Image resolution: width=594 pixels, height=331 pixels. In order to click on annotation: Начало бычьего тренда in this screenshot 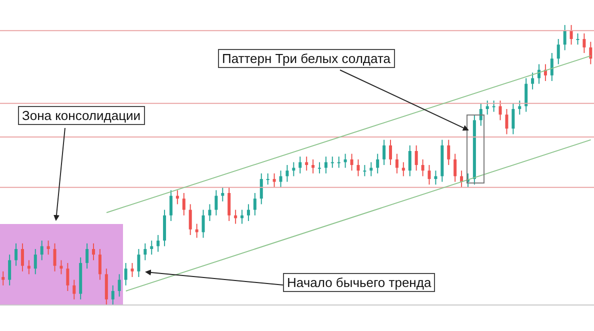, I will do `click(359, 282)`.